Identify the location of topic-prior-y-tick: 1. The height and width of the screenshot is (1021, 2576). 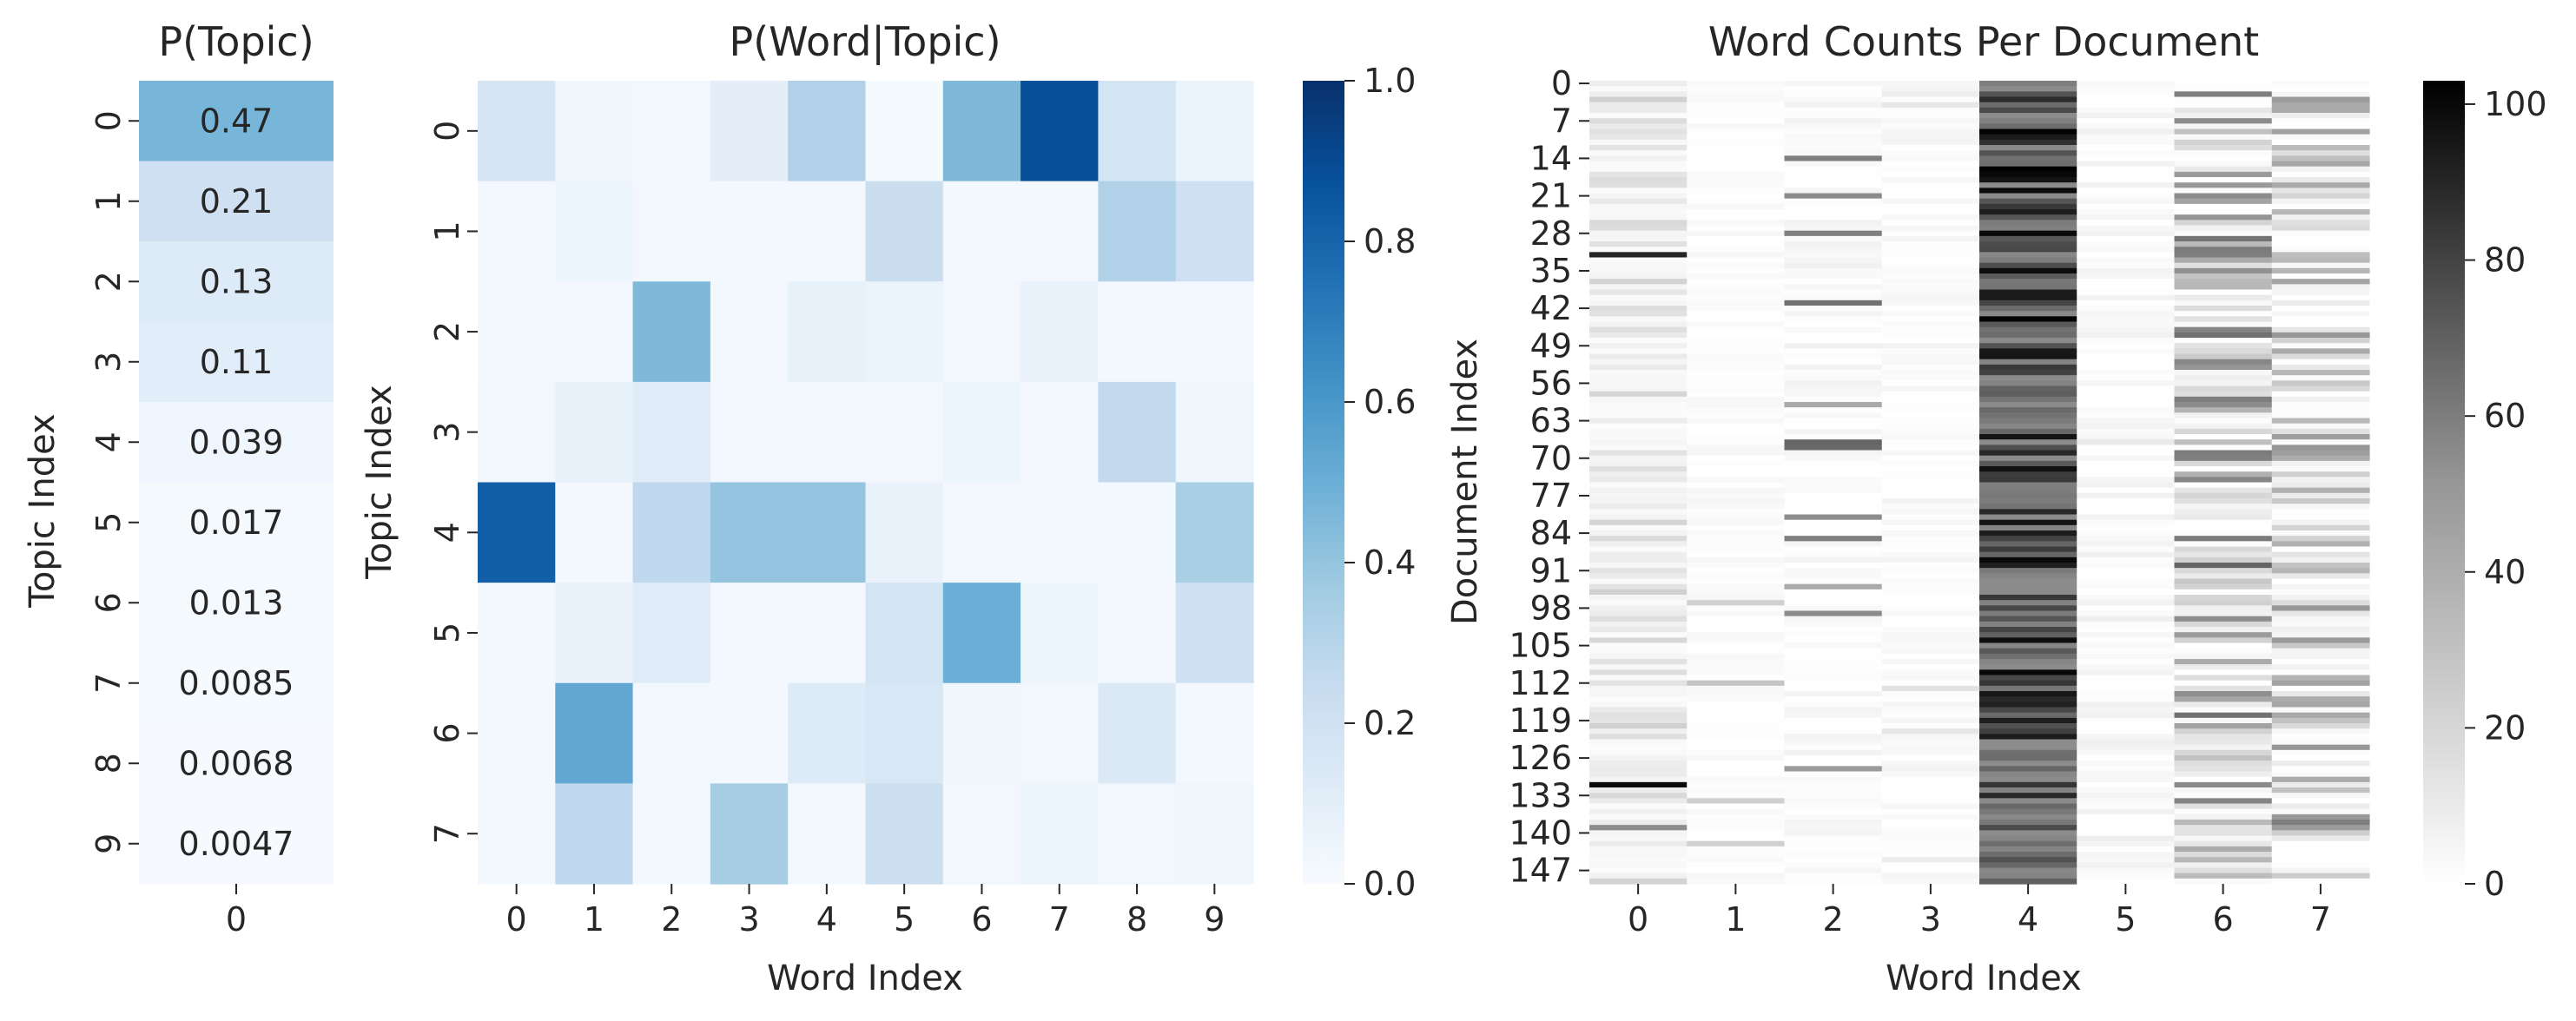
(108, 201).